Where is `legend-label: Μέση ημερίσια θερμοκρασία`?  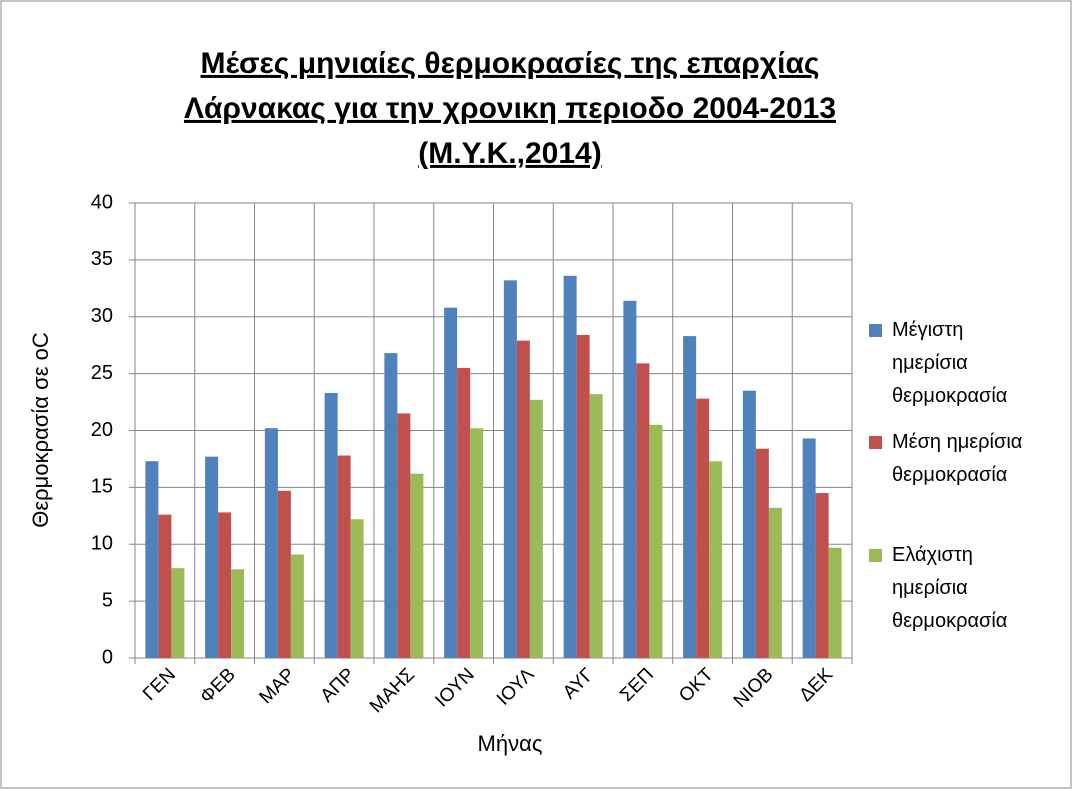
legend-label: Μέση ημερίσια θερμοκρασία is located at coordinates (957, 458).